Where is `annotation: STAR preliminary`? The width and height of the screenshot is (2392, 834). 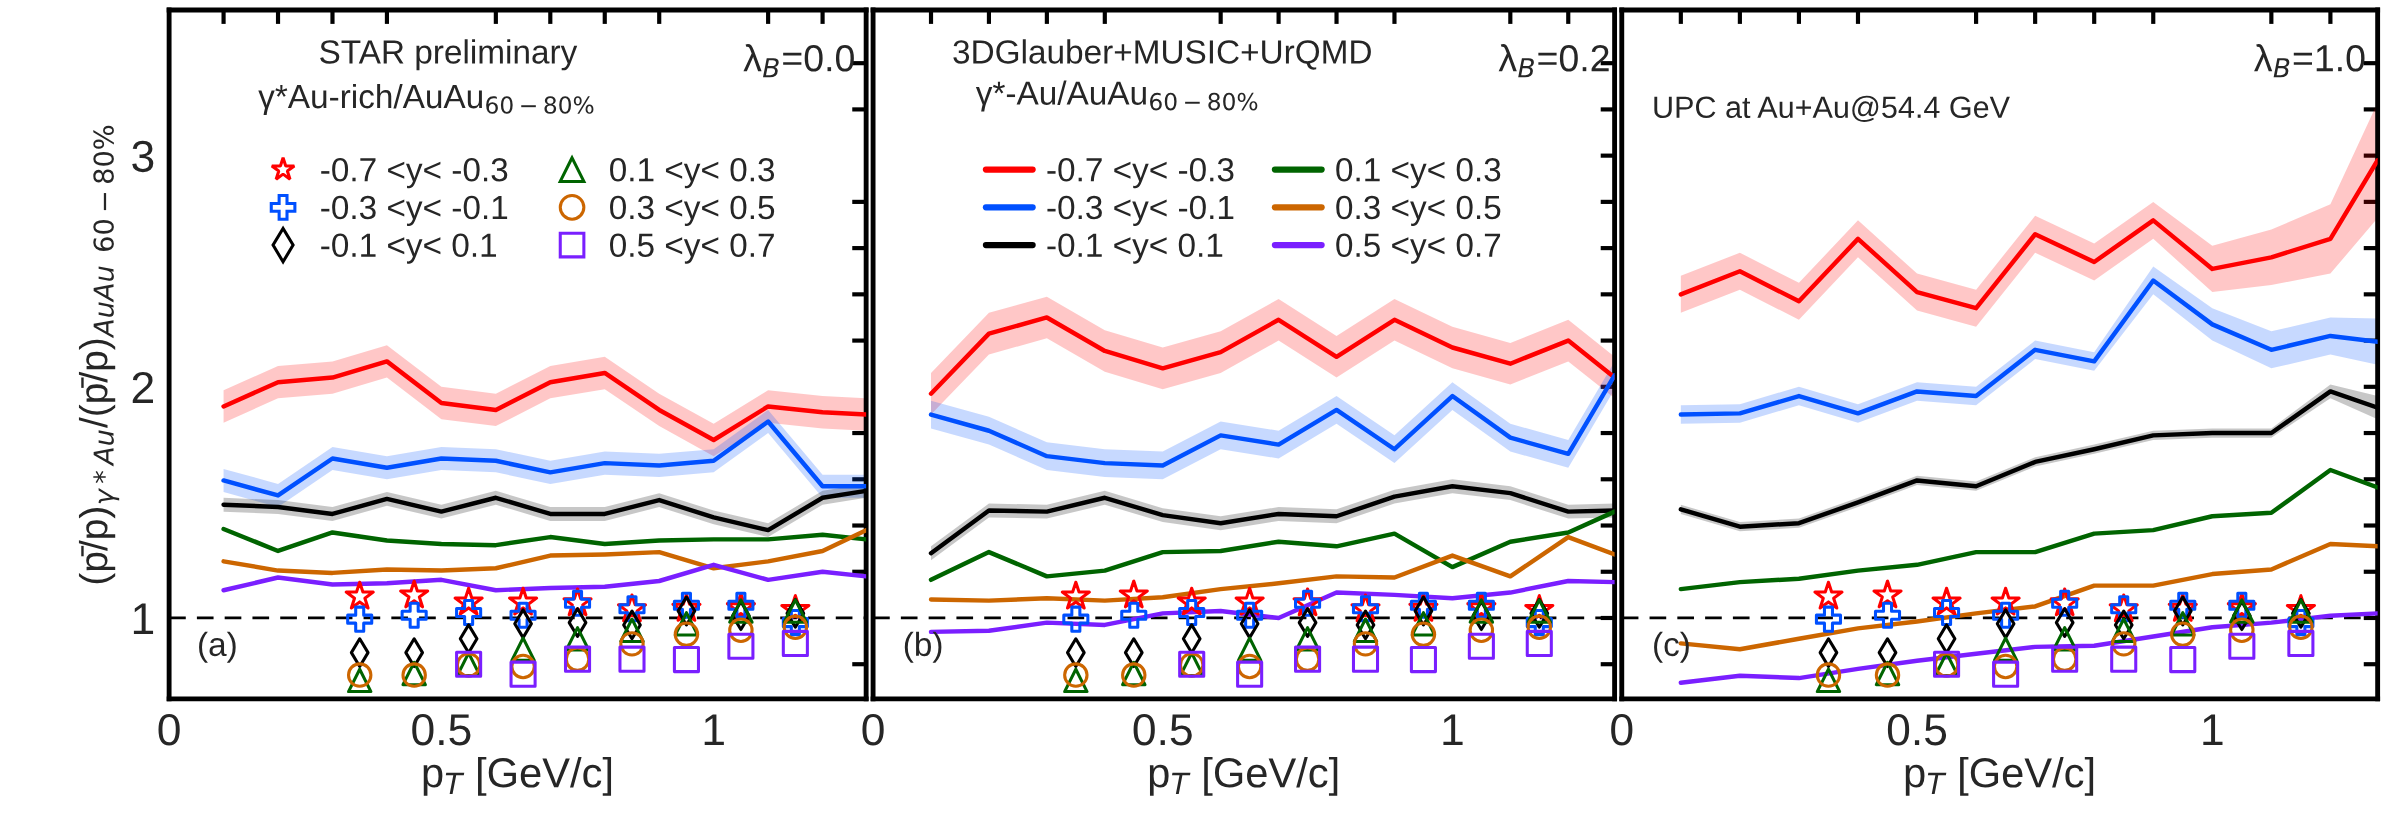 annotation: STAR preliminary is located at coordinates (449, 55).